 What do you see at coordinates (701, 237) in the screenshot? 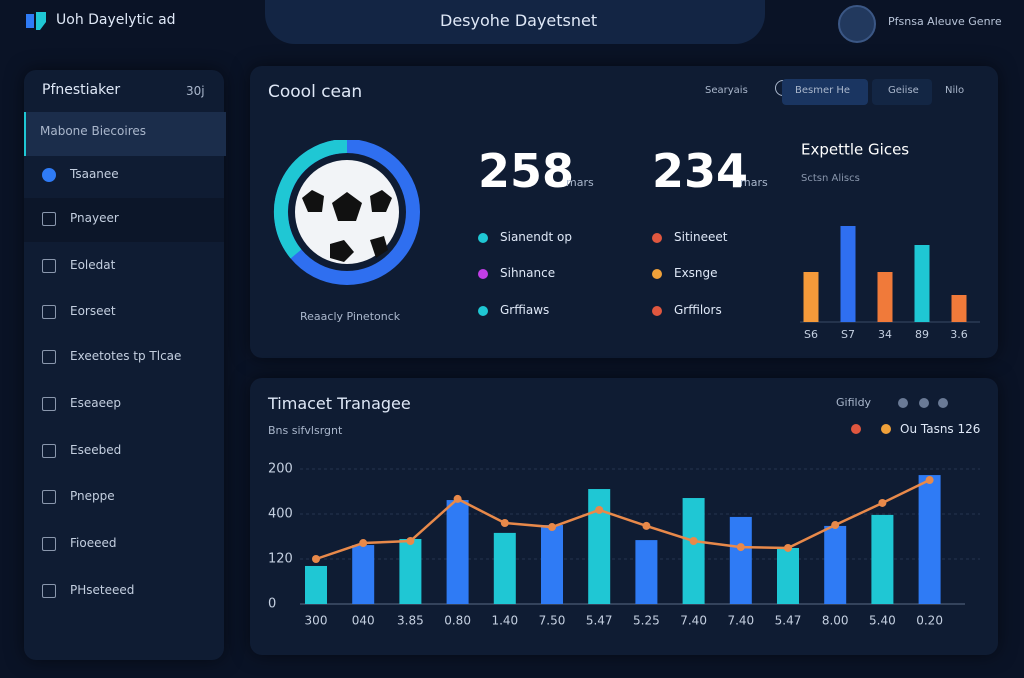
I see `legend-label: Sitineeet` at bounding box center [701, 237].